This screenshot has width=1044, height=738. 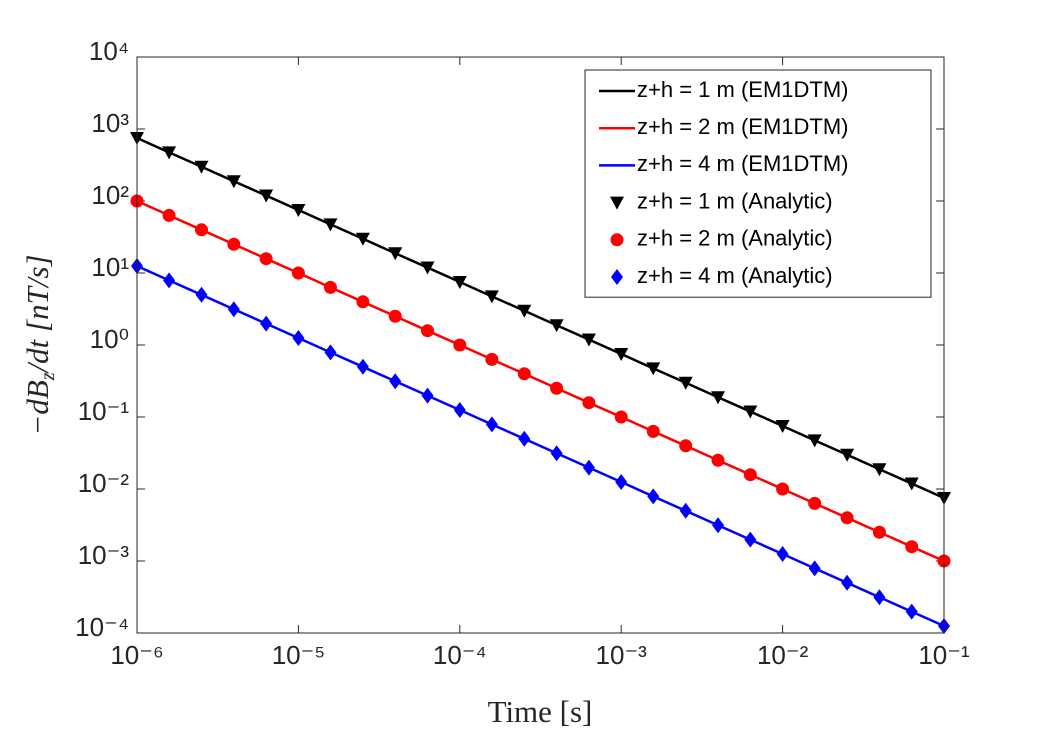 What do you see at coordinates (37, 314) in the screenshot?
I see `y-label-part: /dt [nT/s]` at bounding box center [37, 314].